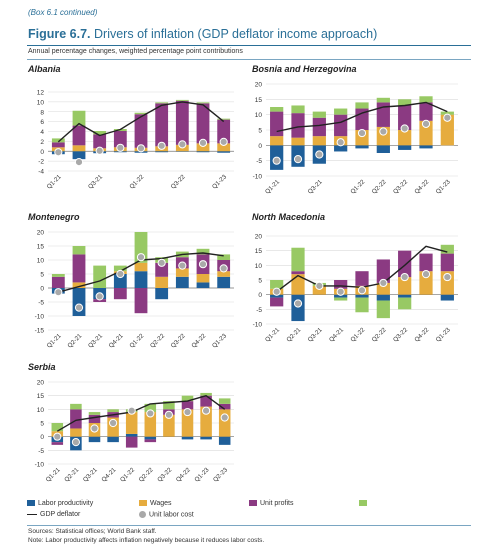 Image resolution: width=501 pixels, height=550 pixels. I want to click on title-rule, so click(249, 45).